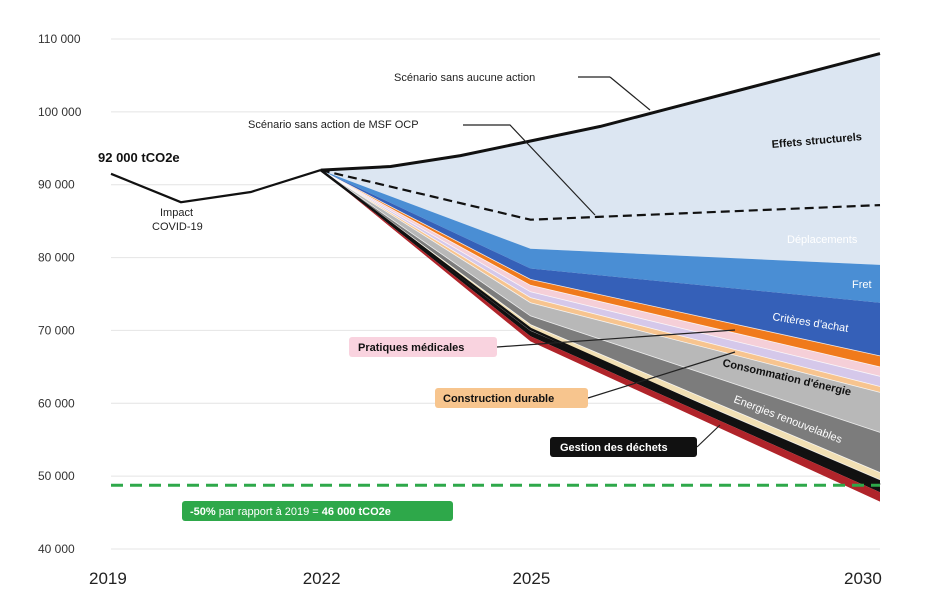 The width and height of the screenshot is (933, 597). I want to click on dechets-leader, so click(708, 436).